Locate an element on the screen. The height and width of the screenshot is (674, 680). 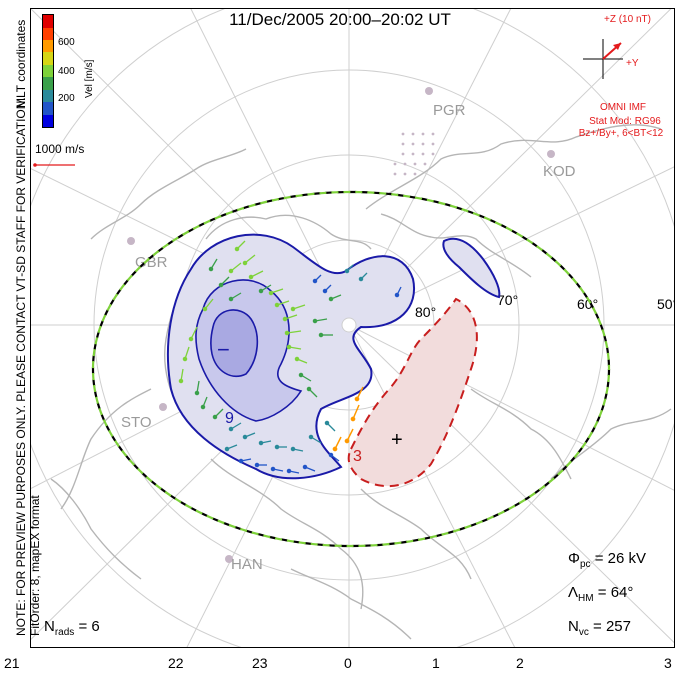
station-marker-kod is located at coordinates (551, 154).